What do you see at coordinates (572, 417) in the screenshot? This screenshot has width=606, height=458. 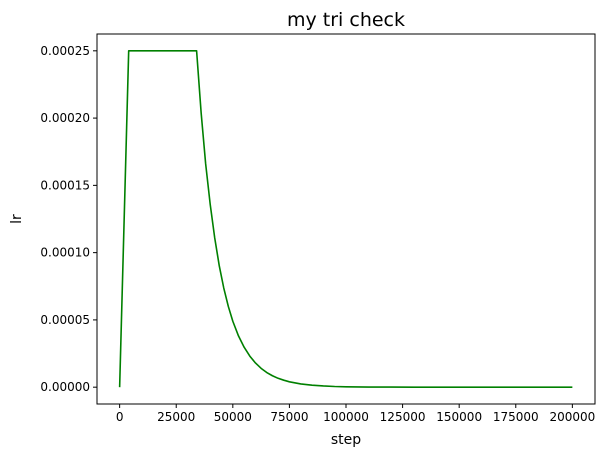 I see `x-tick-label: 200000` at bounding box center [572, 417].